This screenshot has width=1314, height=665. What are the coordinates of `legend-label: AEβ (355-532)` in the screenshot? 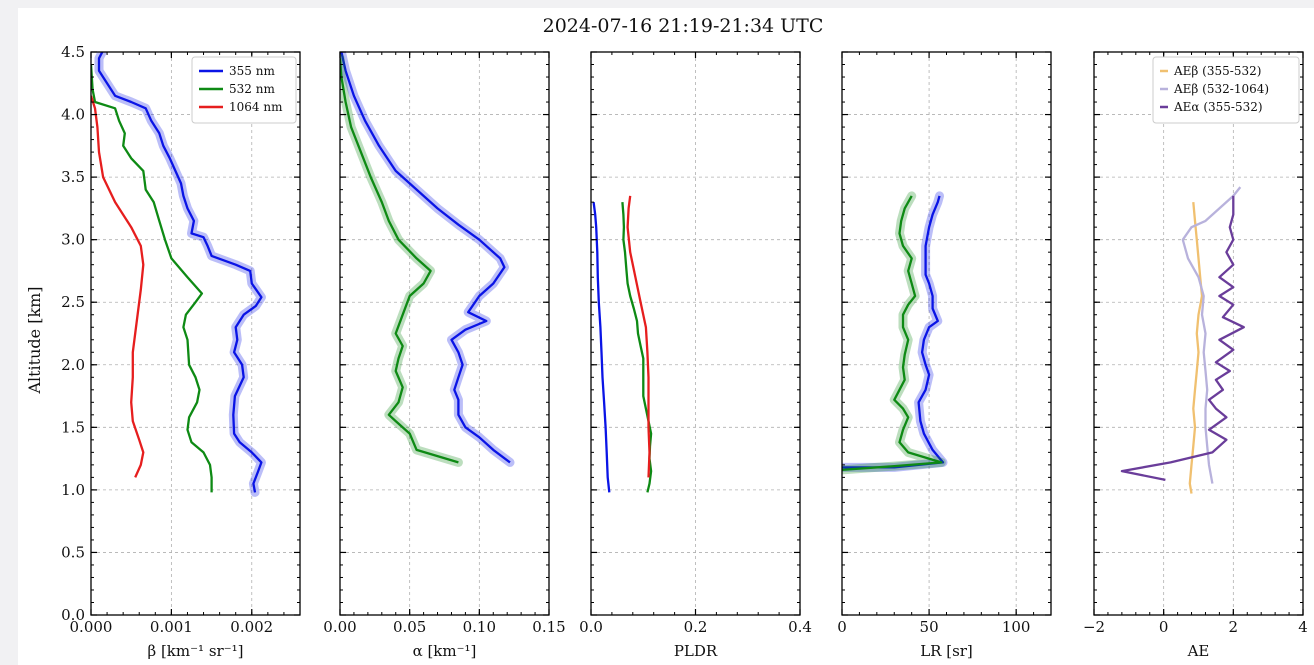 It's located at (1217, 71).